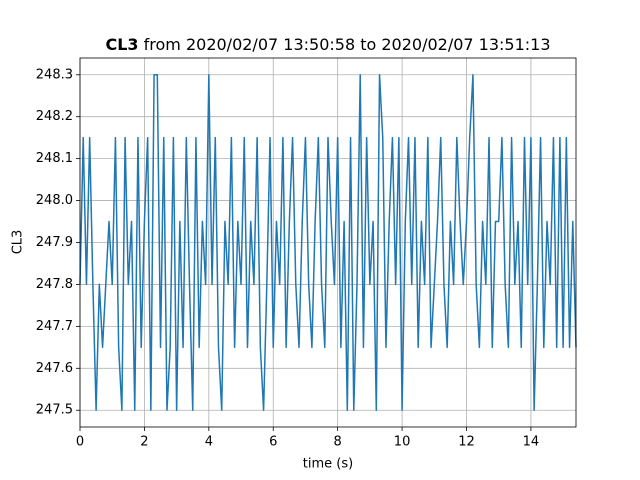 The width and height of the screenshot is (640, 480). Describe the element at coordinates (328, 464) in the screenshot. I see `x-axis-label: time (s)` at that location.